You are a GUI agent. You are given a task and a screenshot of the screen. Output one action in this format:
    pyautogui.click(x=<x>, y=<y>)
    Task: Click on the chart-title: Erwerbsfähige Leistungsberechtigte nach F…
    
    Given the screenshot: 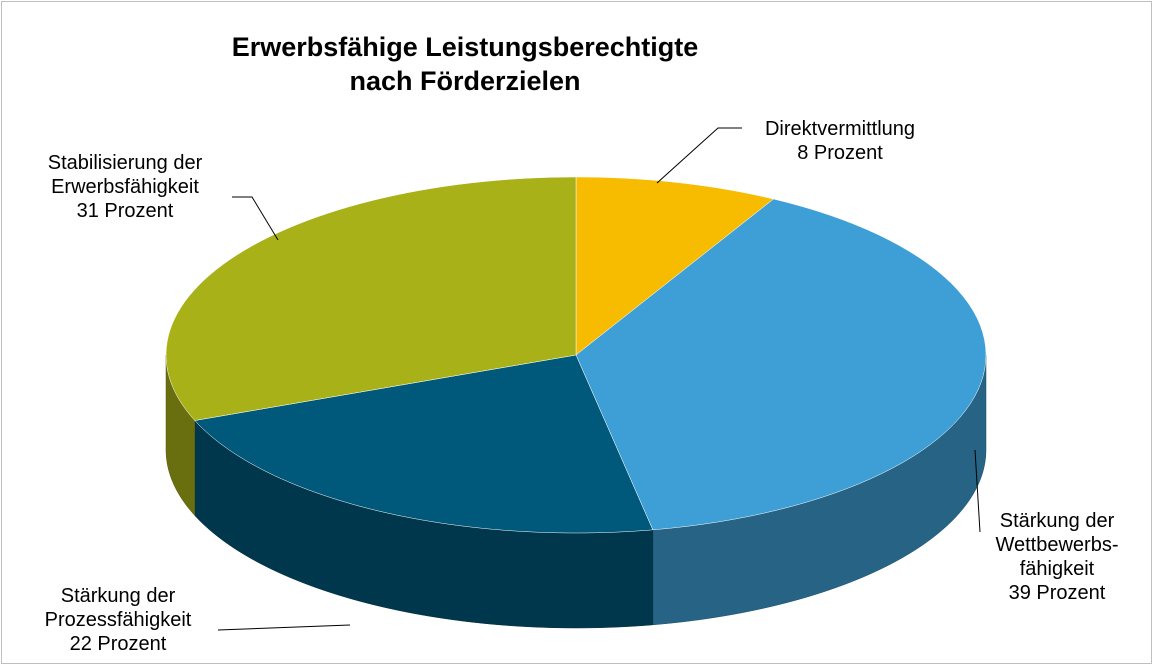 What is the action you would take?
    pyautogui.click(x=465, y=64)
    